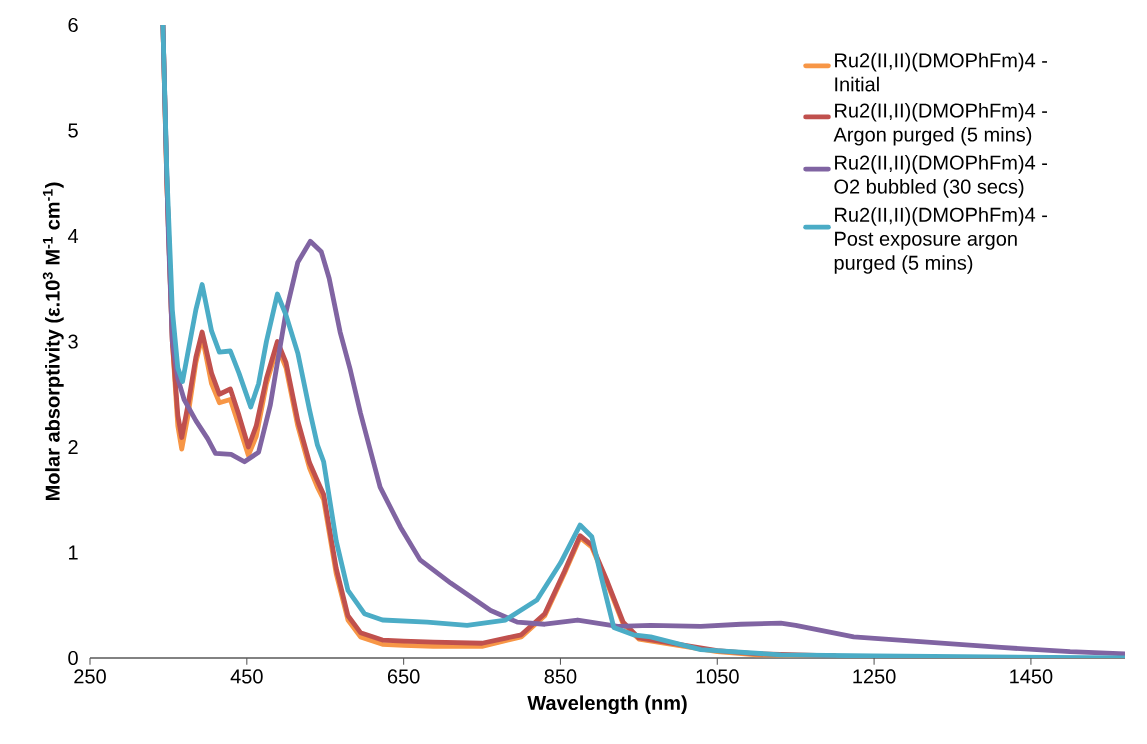  Describe the element at coordinates (73, 447) in the screenshot. I see `y-tick-label: 2` at that location.